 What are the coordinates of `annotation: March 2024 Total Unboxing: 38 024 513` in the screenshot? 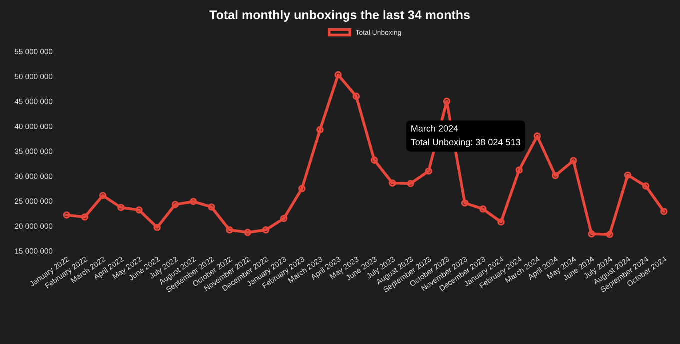 It's located at (465, 136).